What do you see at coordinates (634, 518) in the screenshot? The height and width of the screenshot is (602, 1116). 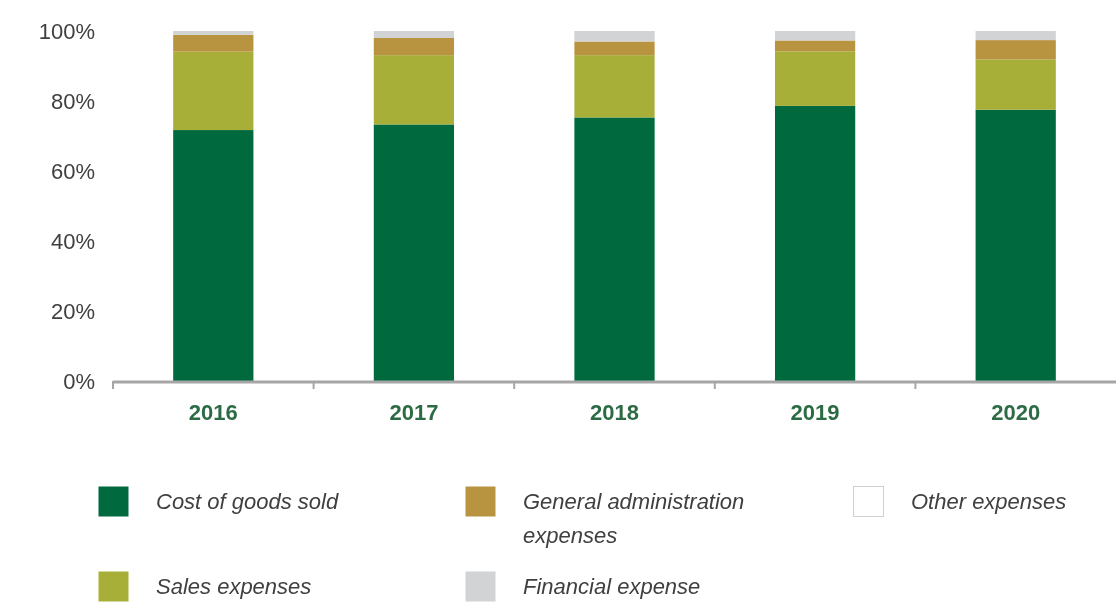 I see `legend-label: General administration expenses` at bounding box center [634, 518].